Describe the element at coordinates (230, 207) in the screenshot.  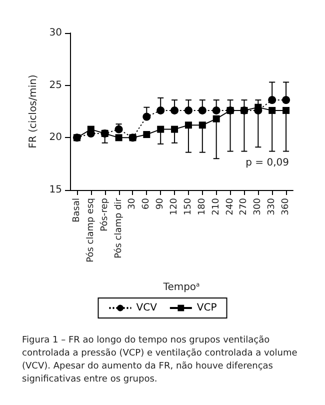
I see `x-tick-label: 240` at that location.